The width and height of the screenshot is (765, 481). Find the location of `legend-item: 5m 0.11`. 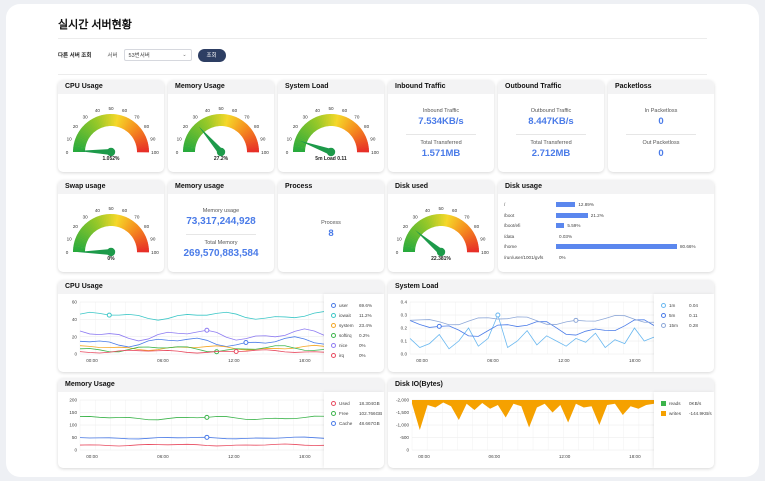

legend-item: 5m 0.11 is located at coordinates (684, 315).